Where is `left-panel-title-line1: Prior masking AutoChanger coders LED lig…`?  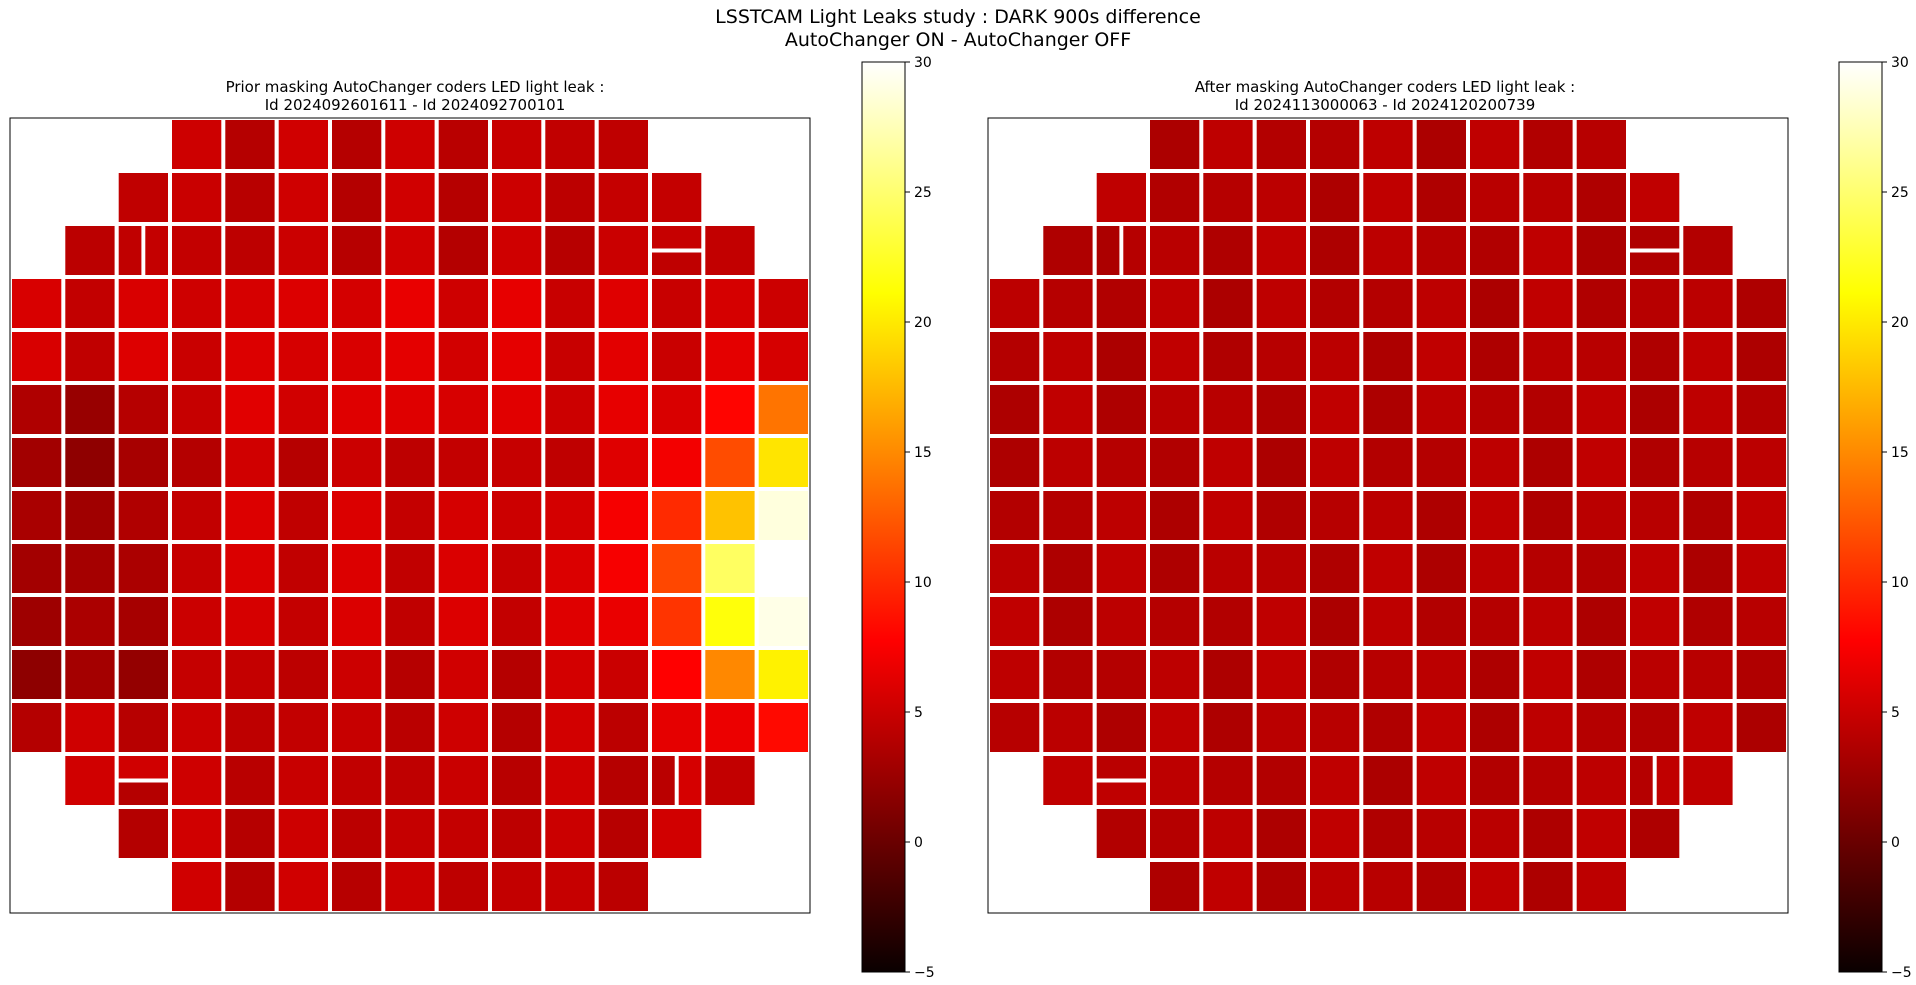 left-panel-title-line1: Prior masking AutoChanger coders LED lig… is located at coordinates (415, 87).